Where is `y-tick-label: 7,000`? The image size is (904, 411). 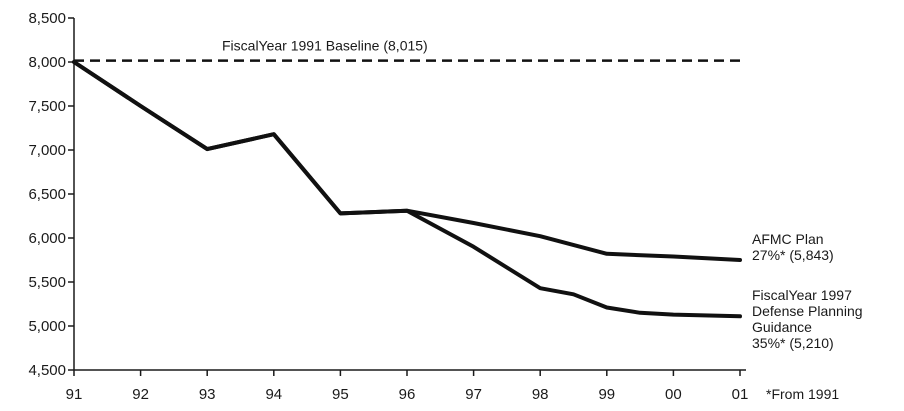
y-tick-label: 7,000 is located at coordinates (47, 150).